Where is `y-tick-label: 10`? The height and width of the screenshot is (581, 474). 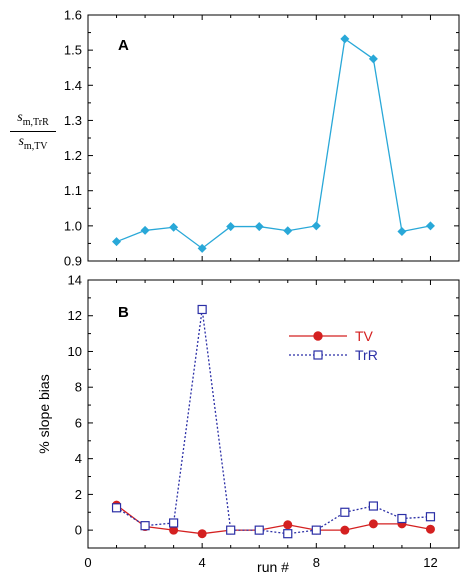
y-tick-label: 10 is located at coordinates (75, 351).